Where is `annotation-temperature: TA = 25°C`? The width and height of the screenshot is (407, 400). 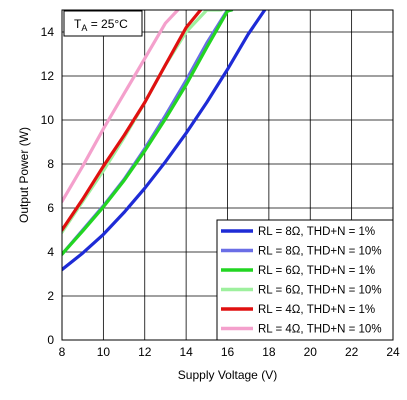 annotation-temperature: TA = 25°C is located at coordinates (103, 23).